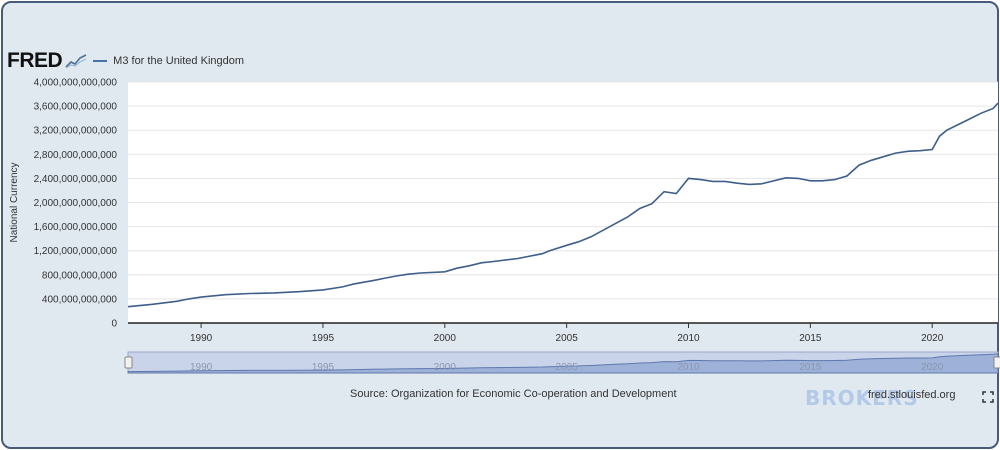 Image resolution: width=1000 pixels, height=450 pixels. What do you see at coordinates (76, 131) in the screenshot?
I see `y-tick-label: 3,200,000,000,000` at bounding box center [76, 131].